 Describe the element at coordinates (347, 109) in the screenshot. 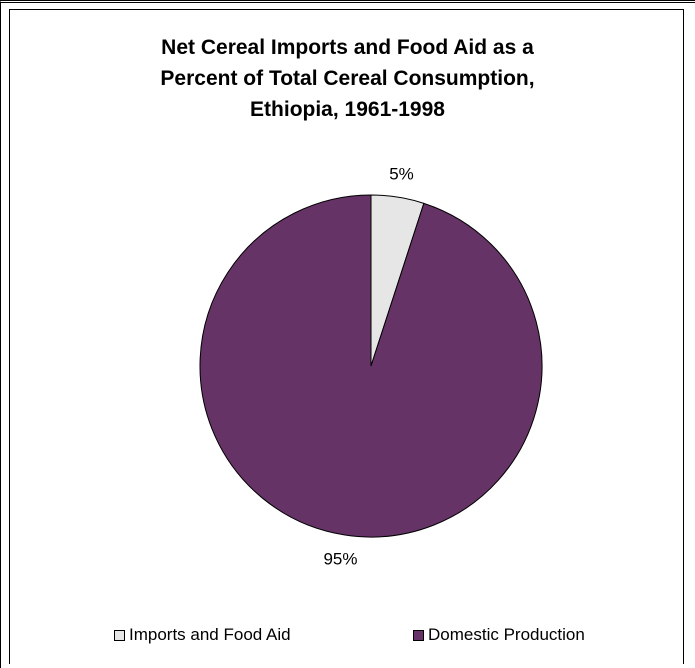

I see `chart-title-line-3: Ethiopia, 1961-1998` at that location.